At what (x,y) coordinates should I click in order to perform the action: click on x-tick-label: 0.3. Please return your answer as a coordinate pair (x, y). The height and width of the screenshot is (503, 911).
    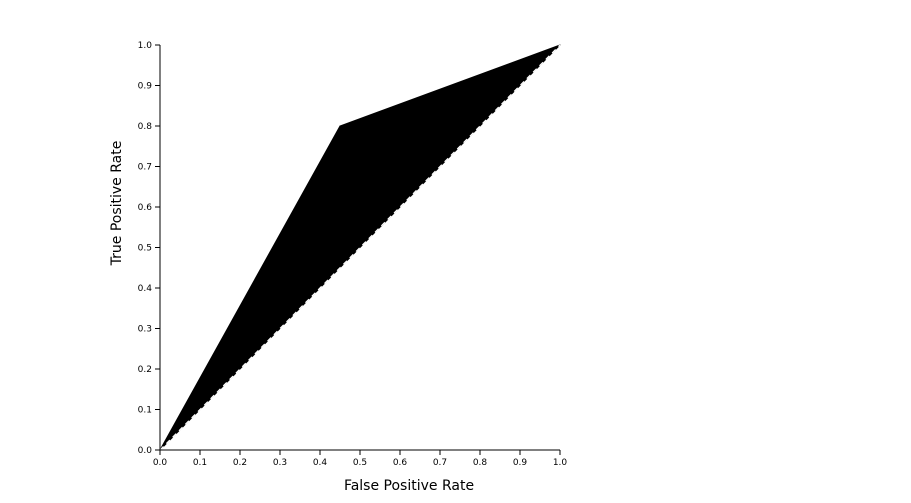
    Looking at the image, I should click on (280, 463).